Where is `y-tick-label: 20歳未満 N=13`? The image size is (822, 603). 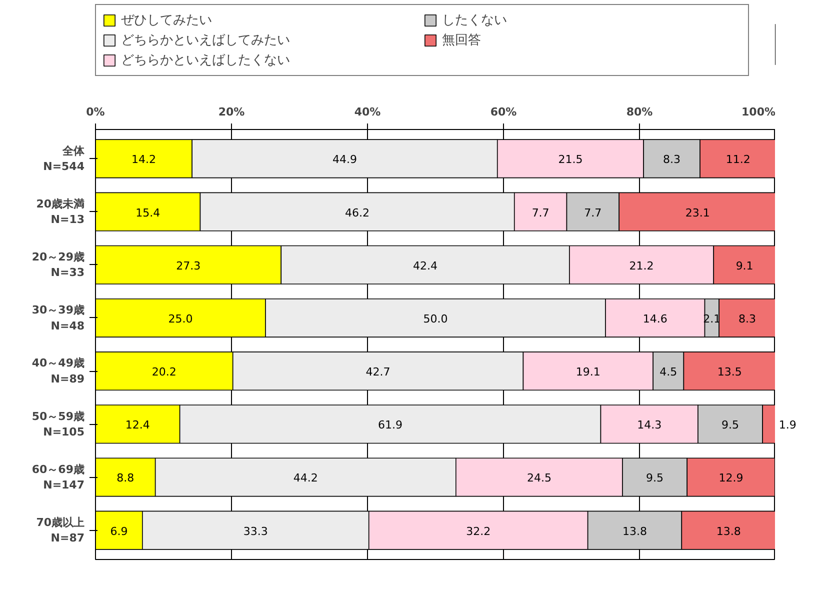
y-tick-label: 20歳未満 N=13 is located at coordinates (60, 211).